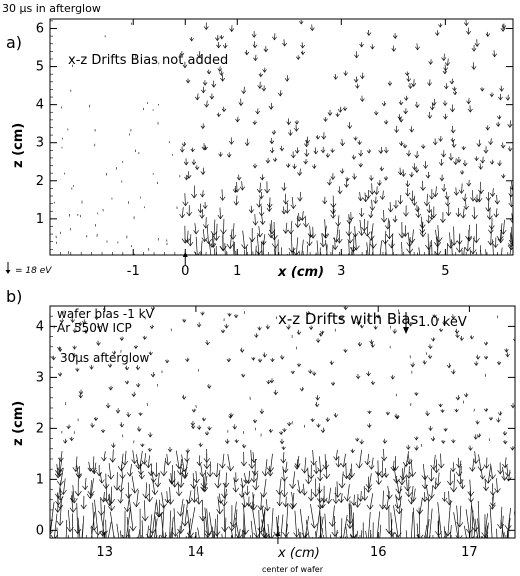  What do you see at coordinates (40, 67) in the screenshot?
I see `y-tick-label-5: 5` at bounding box center [40, 67].